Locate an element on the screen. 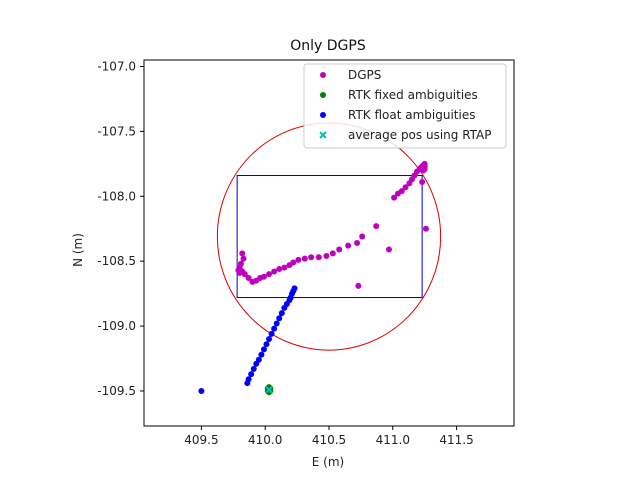  x-axis: 409.5 410.0 410.5 411.0 411.5 is located at coordinates (329, 436).